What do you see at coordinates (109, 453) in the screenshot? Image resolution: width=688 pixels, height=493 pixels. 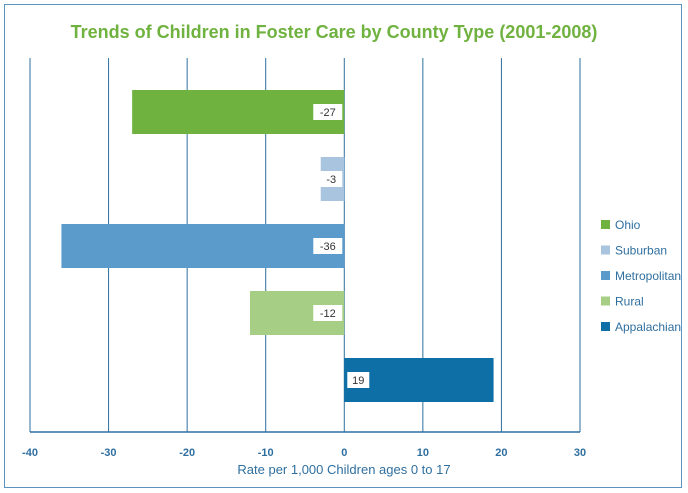 I see `x-tick-label: -30` at bounding box center [109, 453].